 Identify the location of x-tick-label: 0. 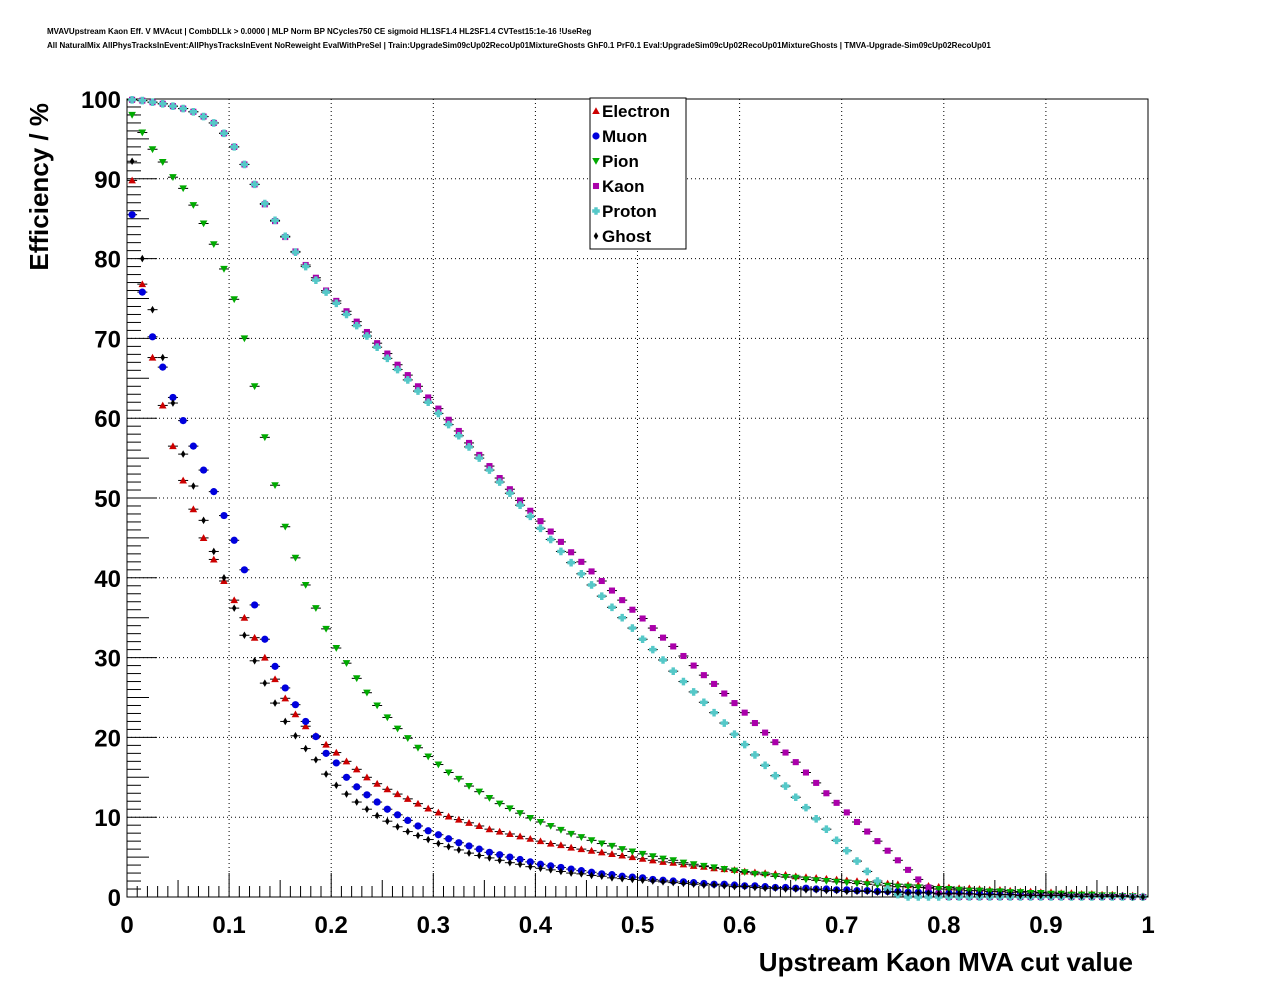
(126, 925).